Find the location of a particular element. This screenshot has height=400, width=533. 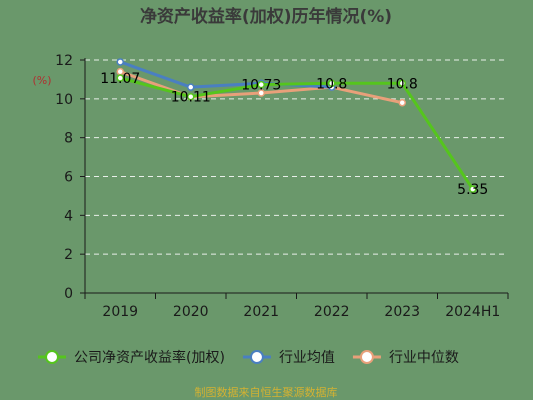

data-label-1: 10.11 is located at coordinates (191, 98).